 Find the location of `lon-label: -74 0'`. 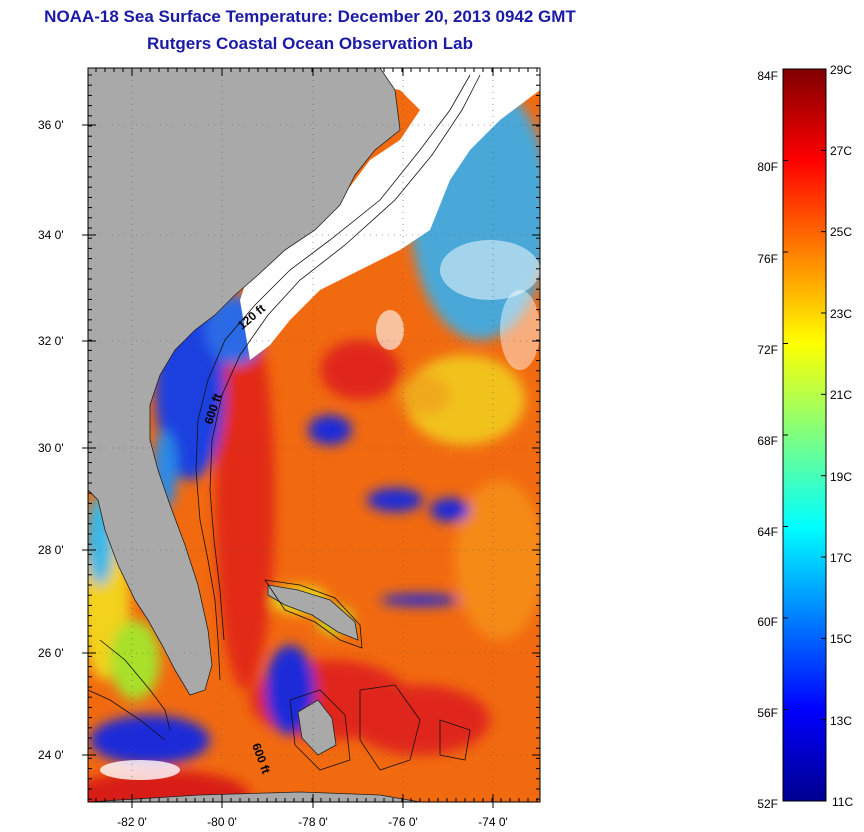

lon-label: -74 0' is located at coordinates (493, 822).